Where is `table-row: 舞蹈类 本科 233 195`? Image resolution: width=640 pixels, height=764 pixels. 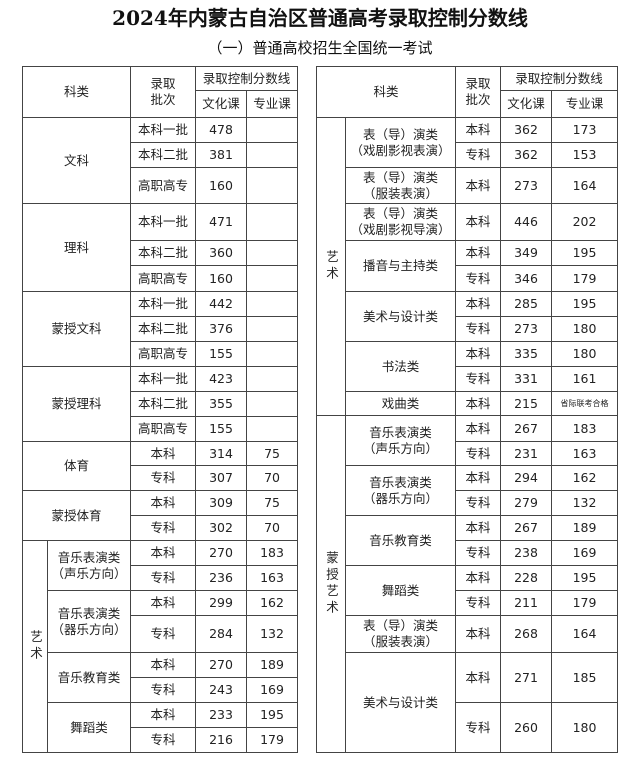
table-row: 舞蹈类 本科 233 195 is located at coordinates (161, 727).